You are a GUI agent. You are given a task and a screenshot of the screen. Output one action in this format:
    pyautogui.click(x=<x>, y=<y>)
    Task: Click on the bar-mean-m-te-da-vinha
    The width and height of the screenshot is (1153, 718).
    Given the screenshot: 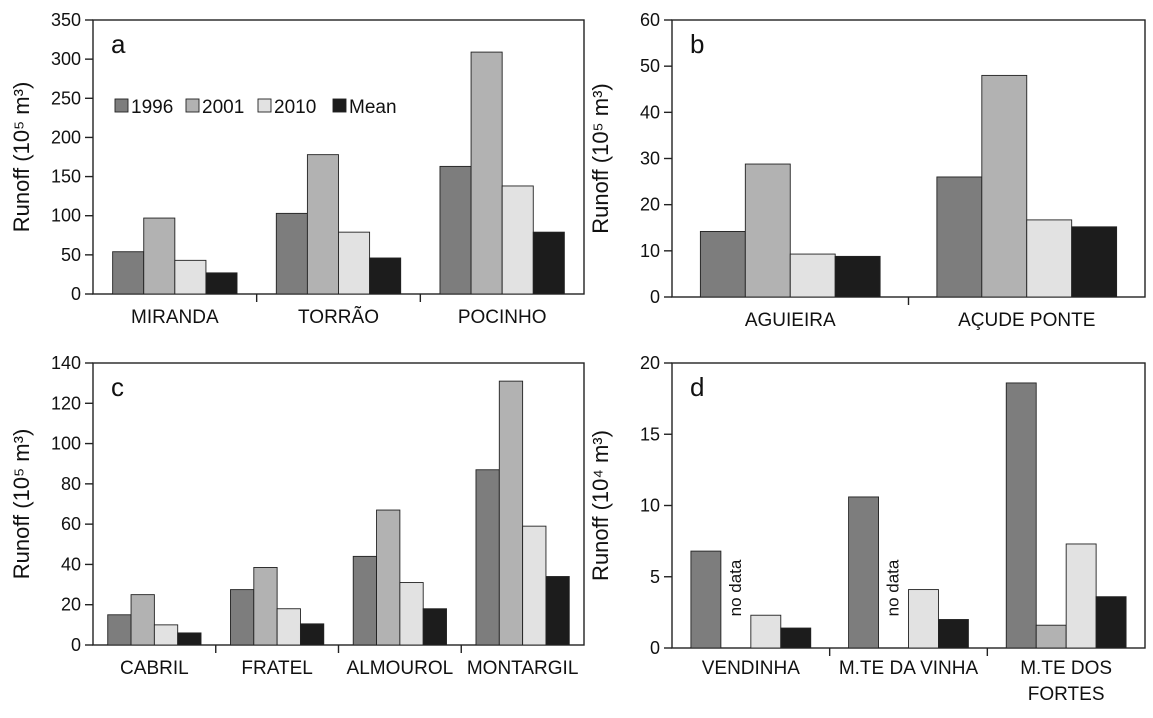 What is the action you would take?
    pyautogui.click(x=953, y=634)
    